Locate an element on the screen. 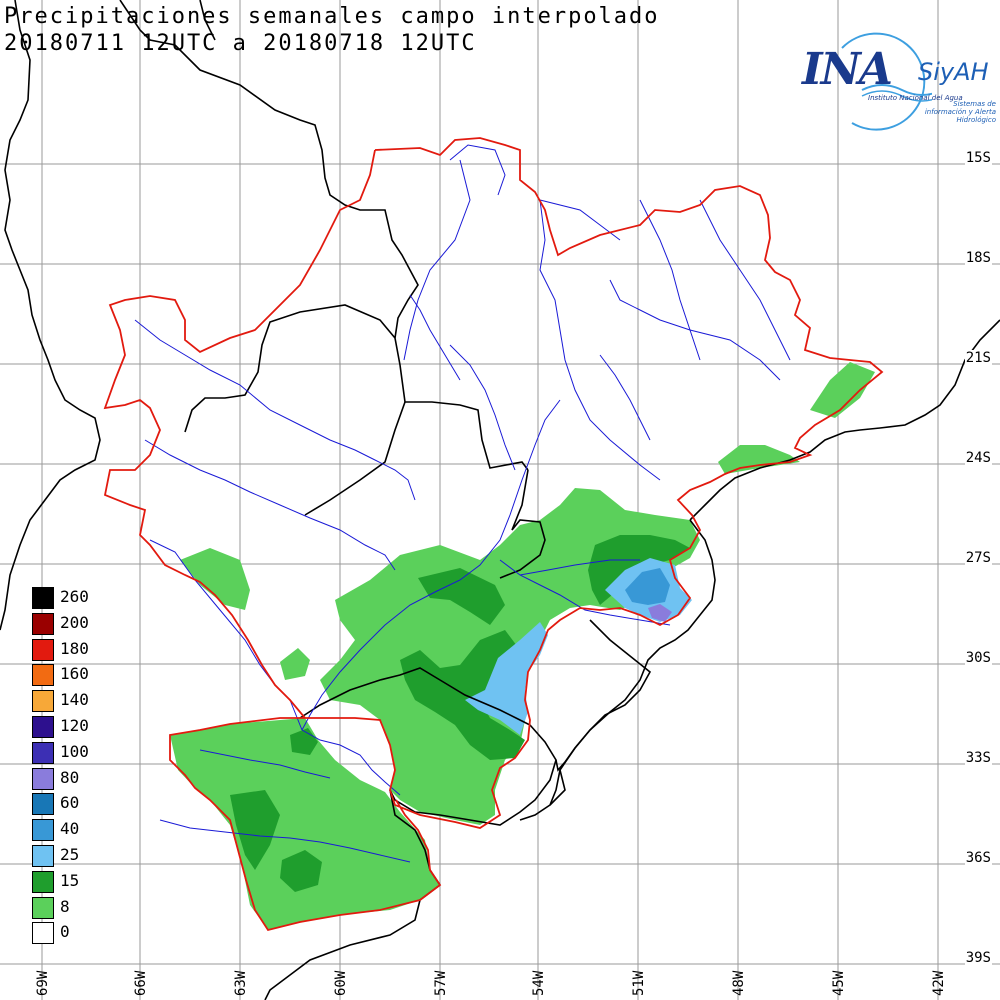 This screenshot has height=1000, width=1000. legend-item: 8 is located at coordinates (65, 908).